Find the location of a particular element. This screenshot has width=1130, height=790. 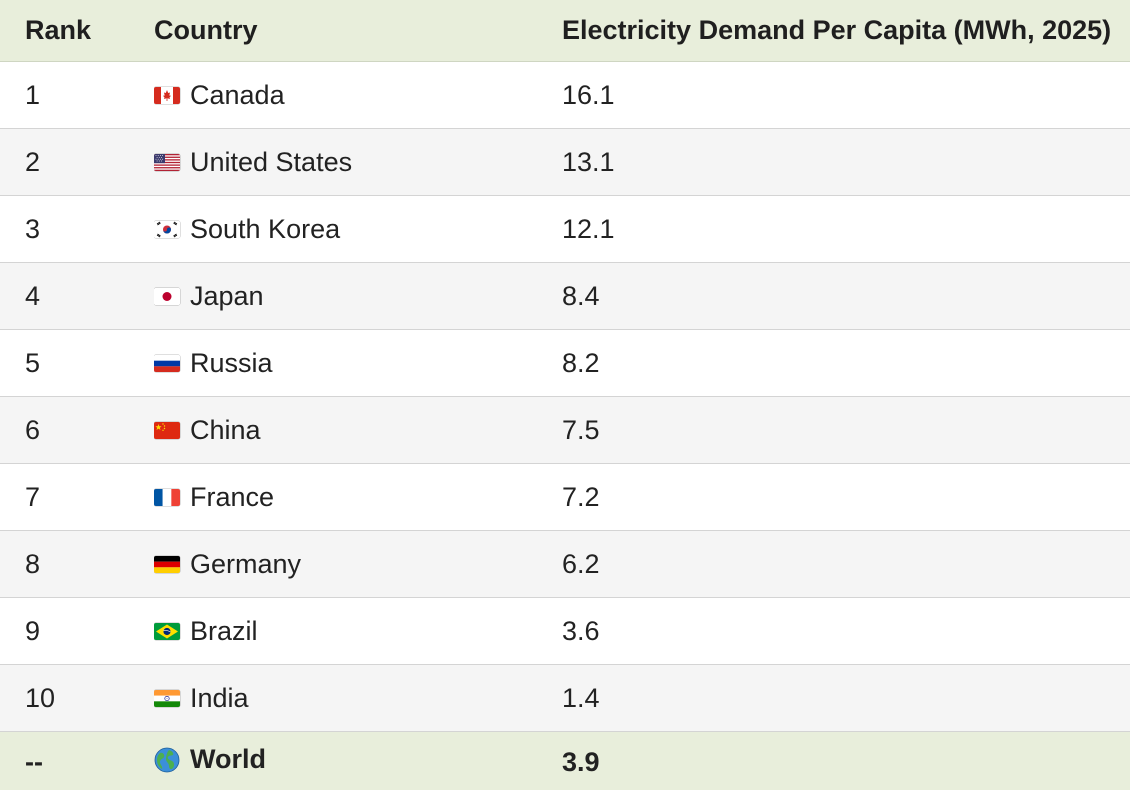

germany-flag-icon is located at coordinates (167, 564).